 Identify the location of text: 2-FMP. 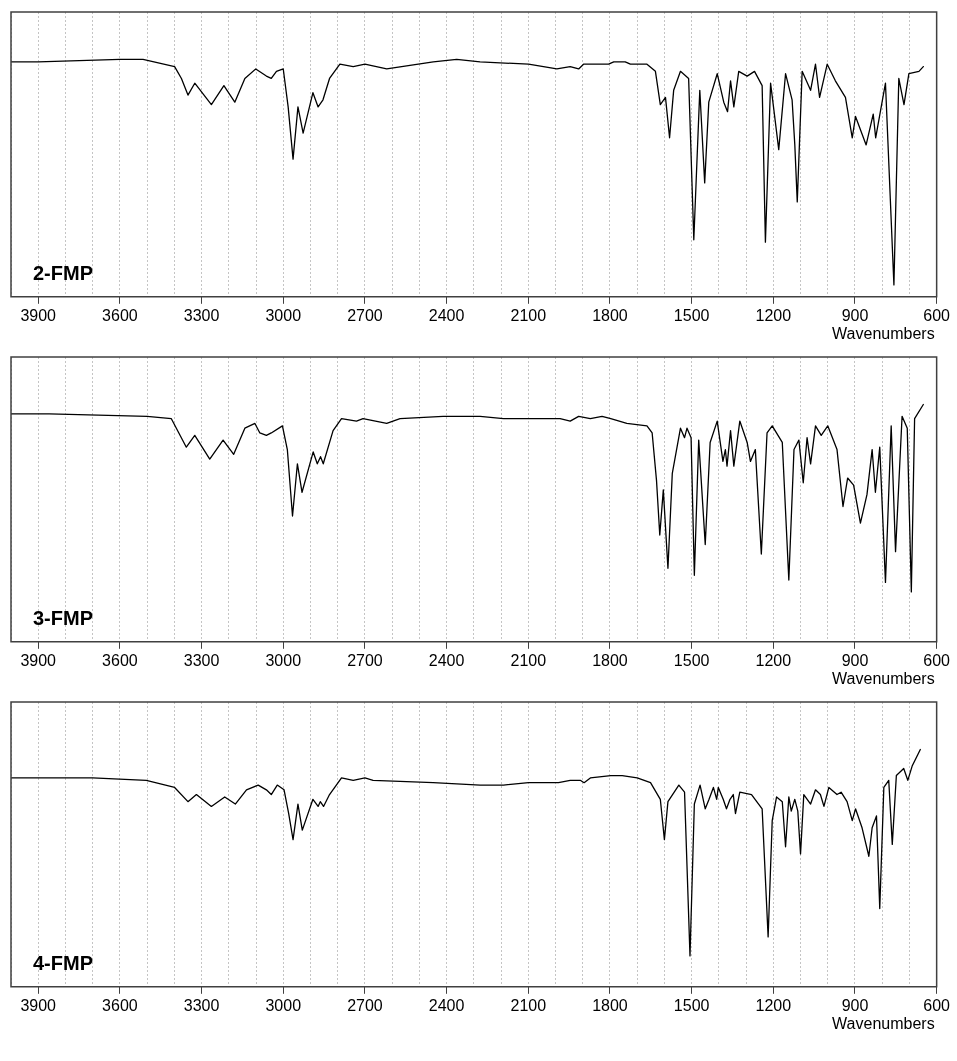
(63, 273).